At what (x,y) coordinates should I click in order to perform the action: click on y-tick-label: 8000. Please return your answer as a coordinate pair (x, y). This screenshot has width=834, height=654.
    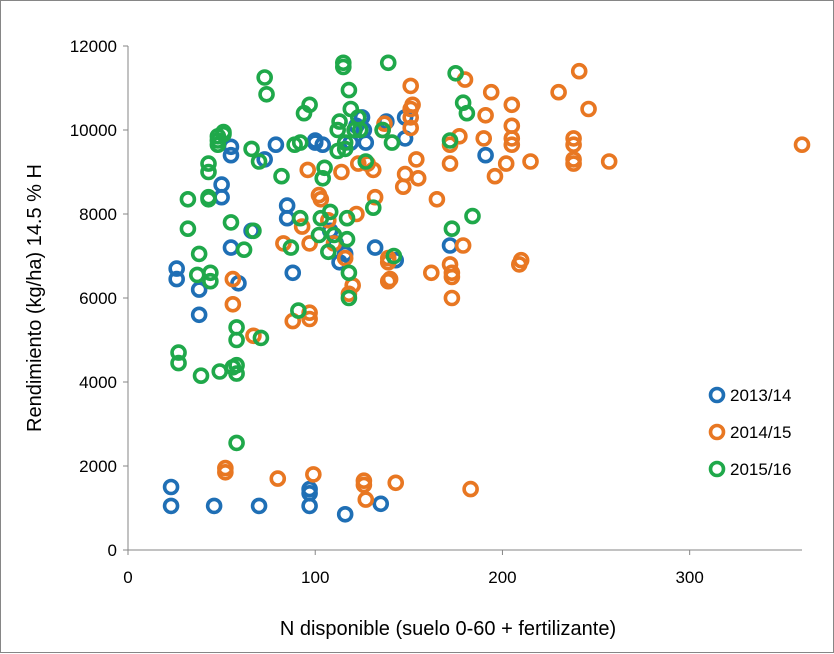
    Looking at the image, I should click on (98, 214).